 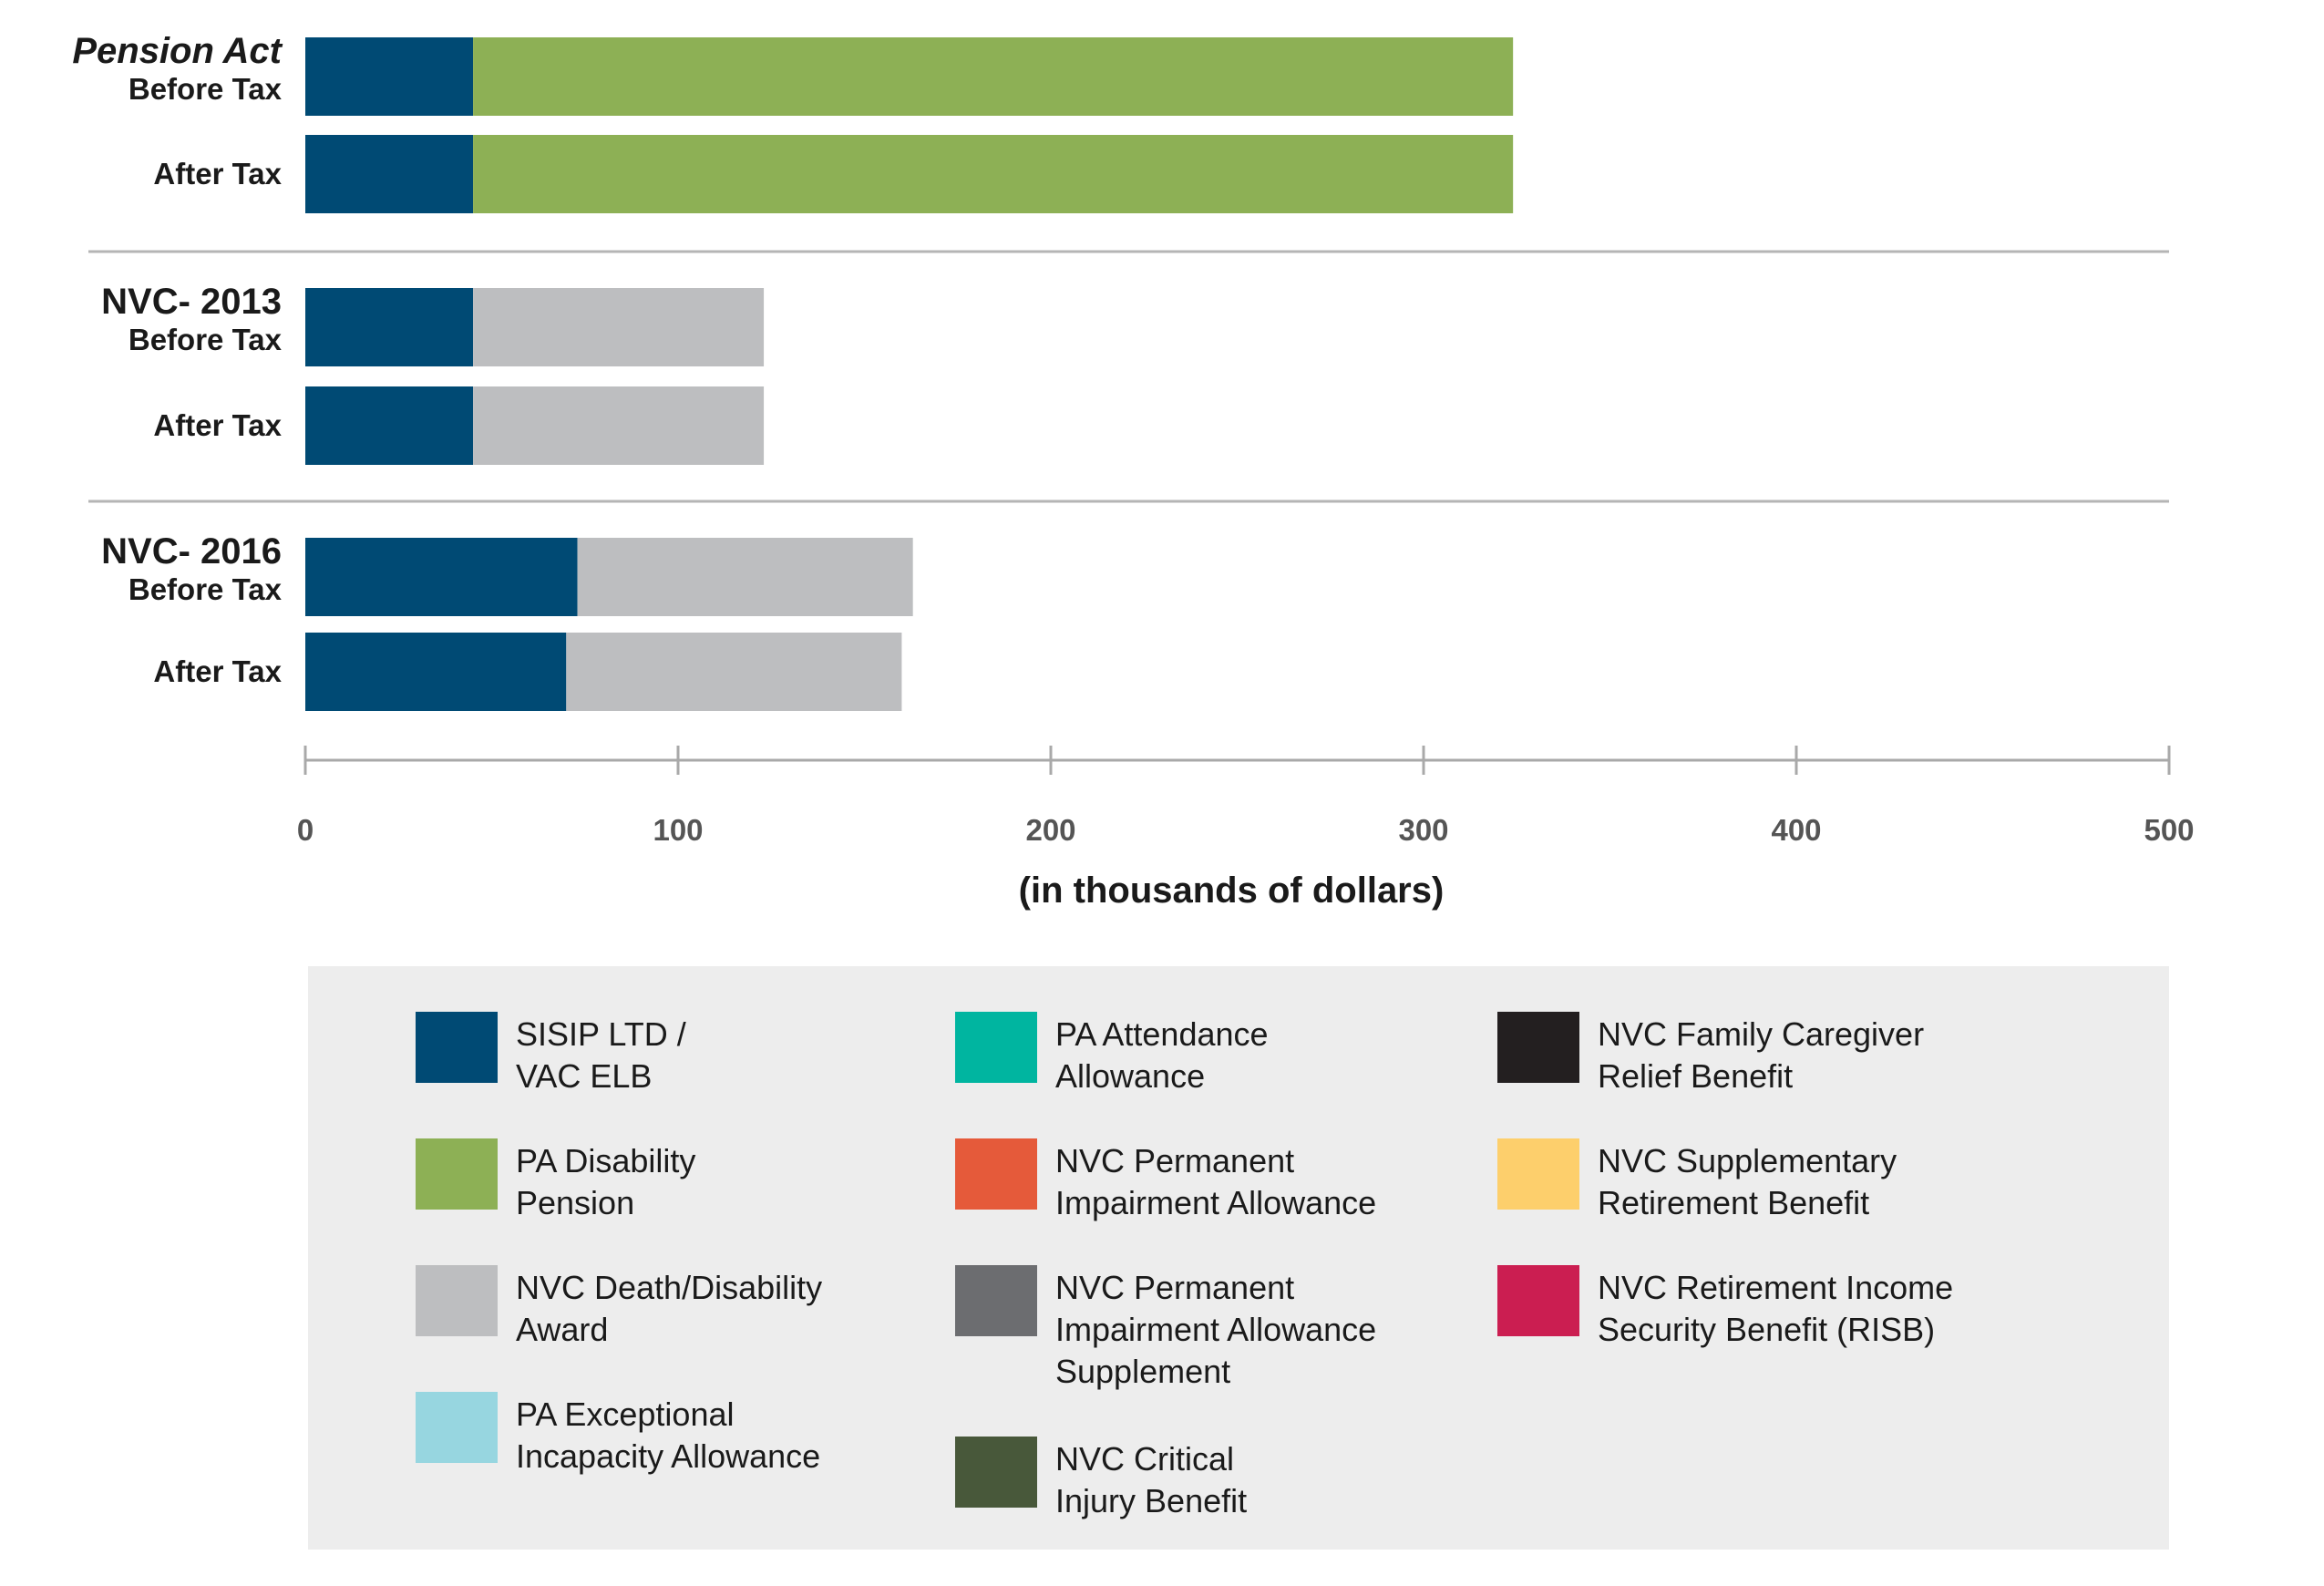 I want to click on x-tick-label-200: 200, so click(x=1050, y=830).